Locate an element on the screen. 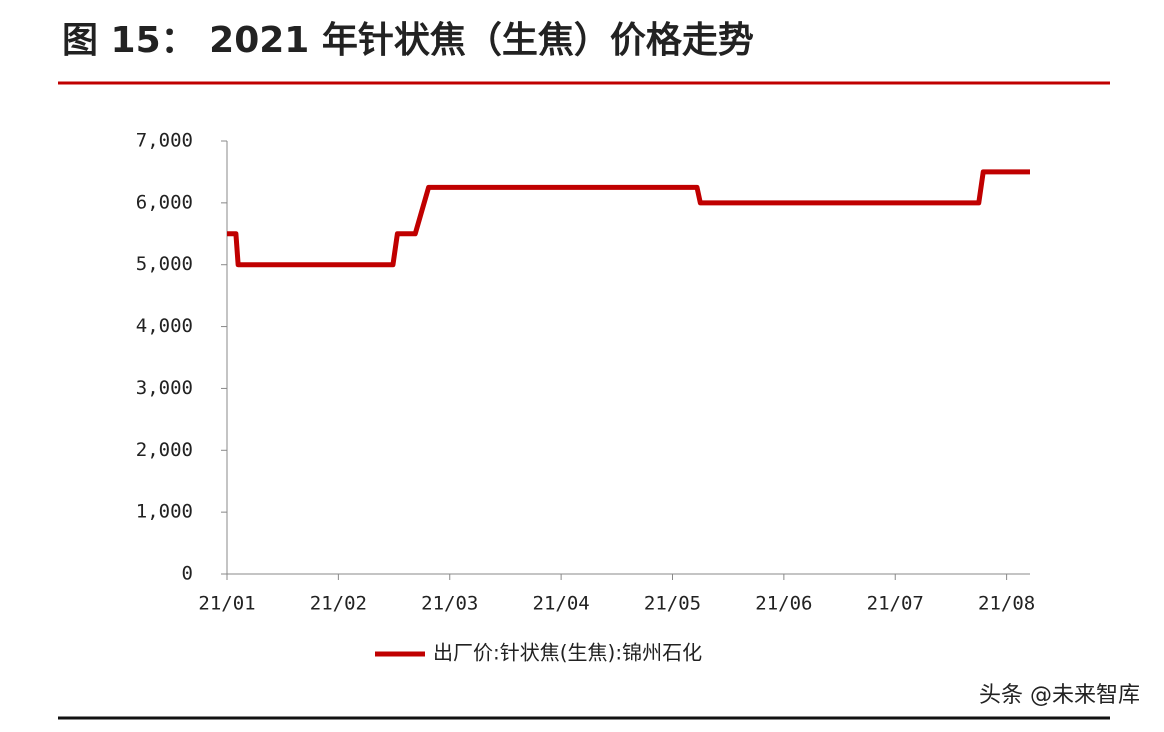  series-line is located at coordinates (628, 218).